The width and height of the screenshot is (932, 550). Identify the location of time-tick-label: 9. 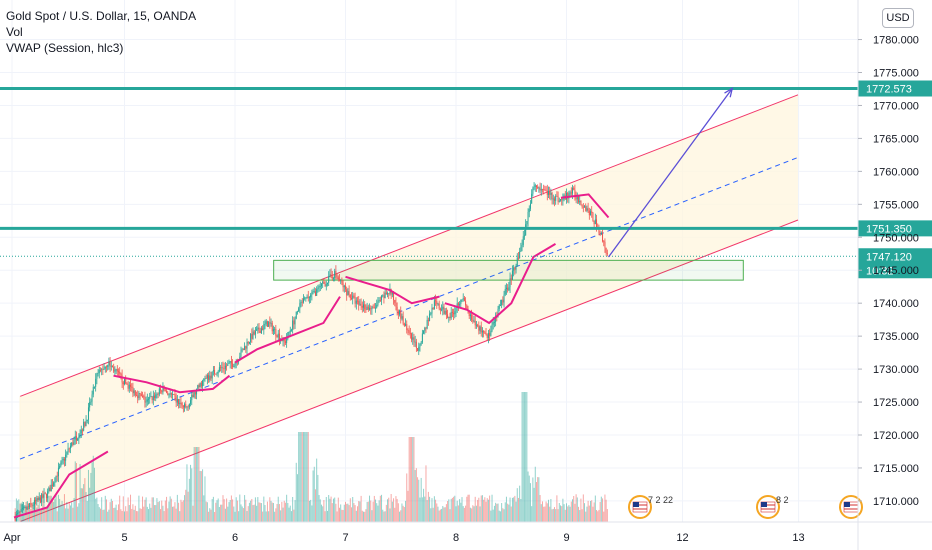
(566, 538).